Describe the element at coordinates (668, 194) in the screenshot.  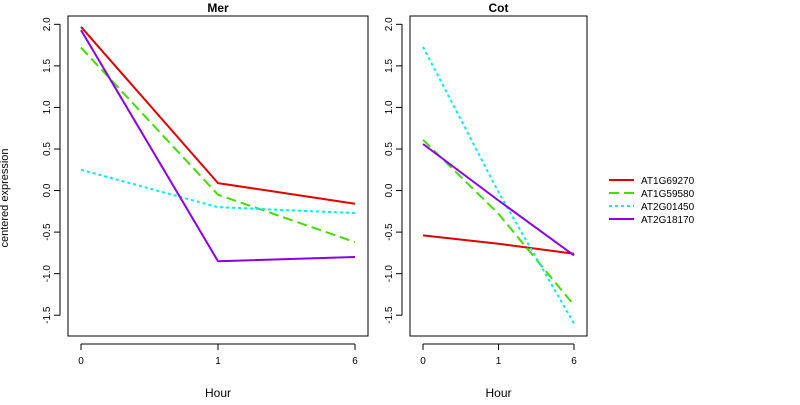
I see `legend-label: AT1G59580` at that location.